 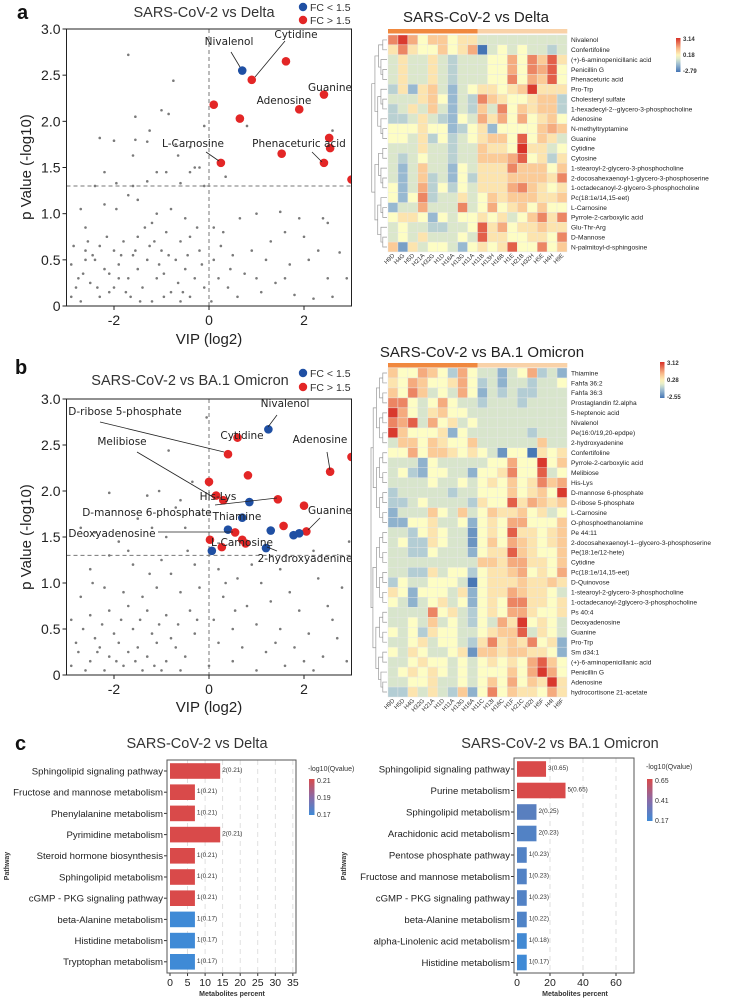 What do you see at coordinates (330, 88) in the screenshot?
I see `point-annotation: Guanine` at bounding box center [330, 88].